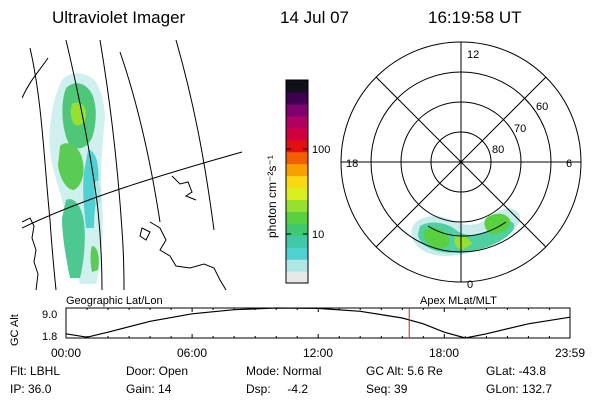 This screenshot has width=600, height=400. Describe the element at coordinates (284, 371) in the screenshot. I see `info-mode: Mode: Normal` at that location.